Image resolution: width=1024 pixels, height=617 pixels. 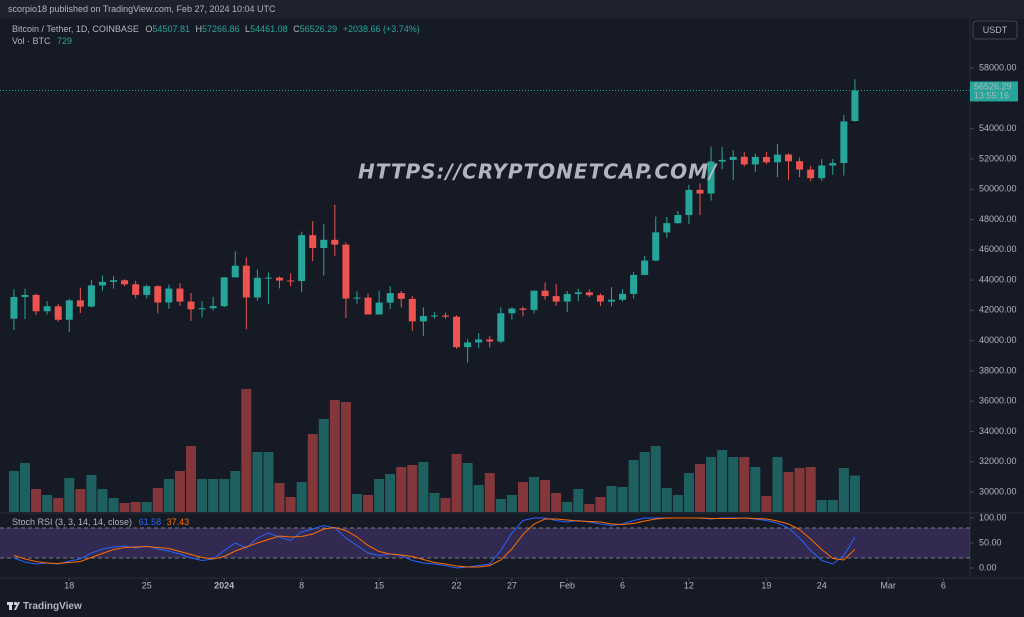 I want to click on x-tick-label: 12, so click(x=689, y=585).